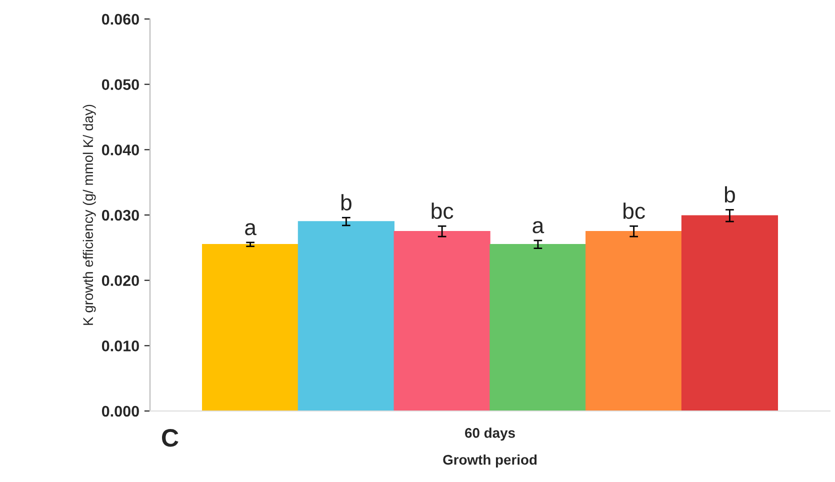 The height and width of the screenshot is (482, 835). What do you see at coordinates (120, 150) in the screenshot?
I see `y-tick-label: 0.040` at bounding box center [120, 150].